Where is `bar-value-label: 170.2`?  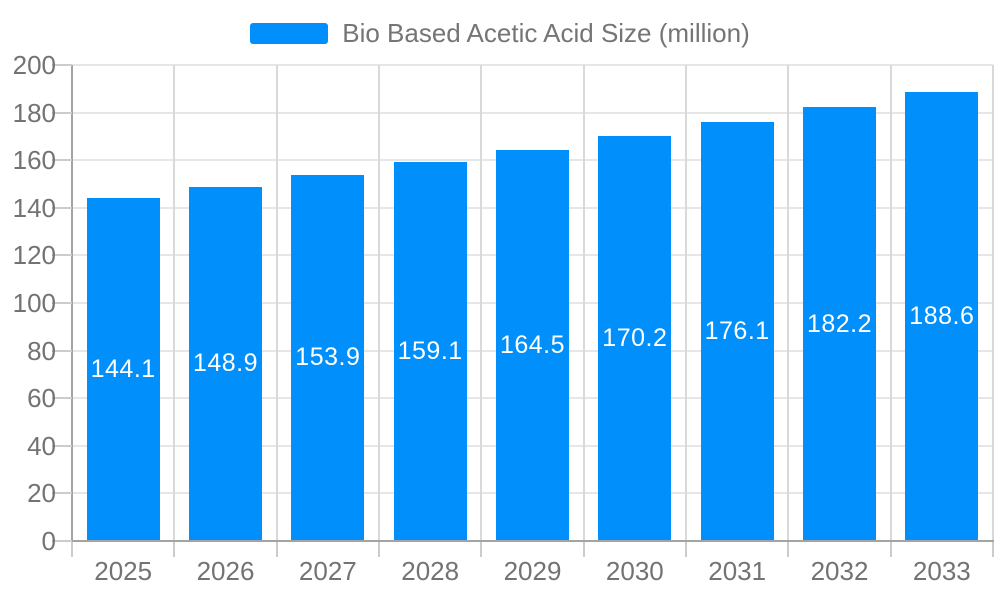
bar-value-label: 170.2 is located at coordinates (635, 337).